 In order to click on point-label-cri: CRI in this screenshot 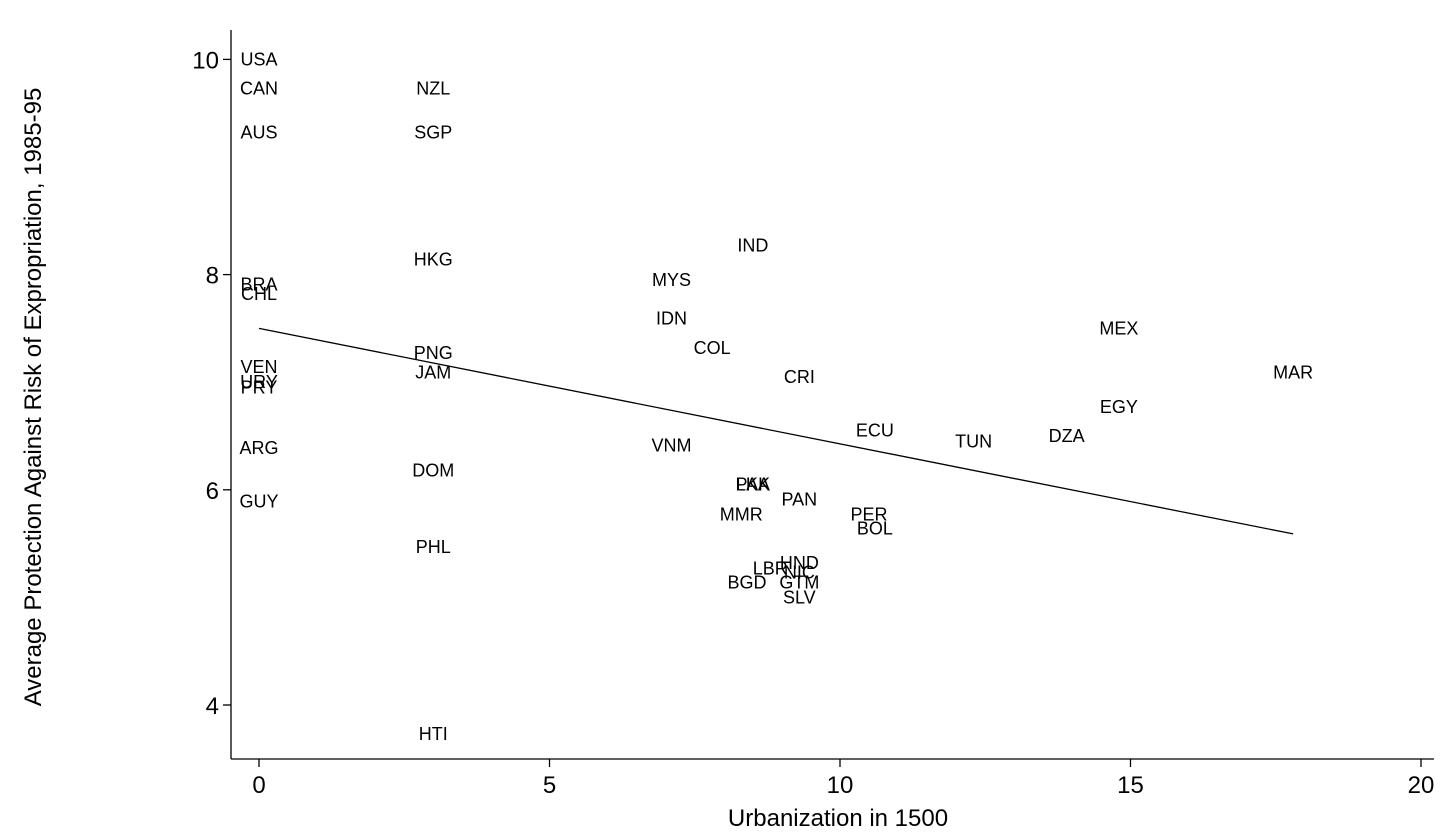, I will do `click(799, 377)`.